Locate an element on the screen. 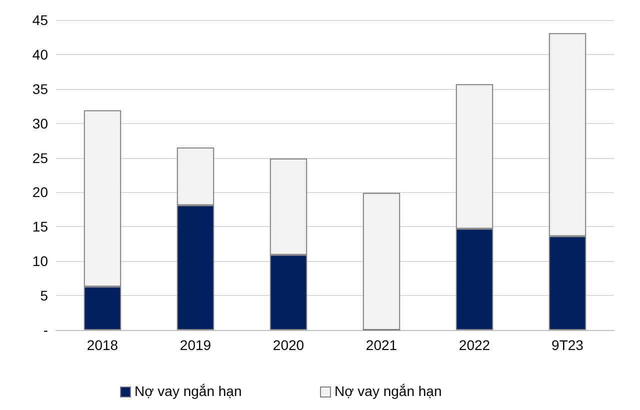 The width and height of the screenshot is (640, 410). y-tick-label: 20 is located at coordinates (40, 192).